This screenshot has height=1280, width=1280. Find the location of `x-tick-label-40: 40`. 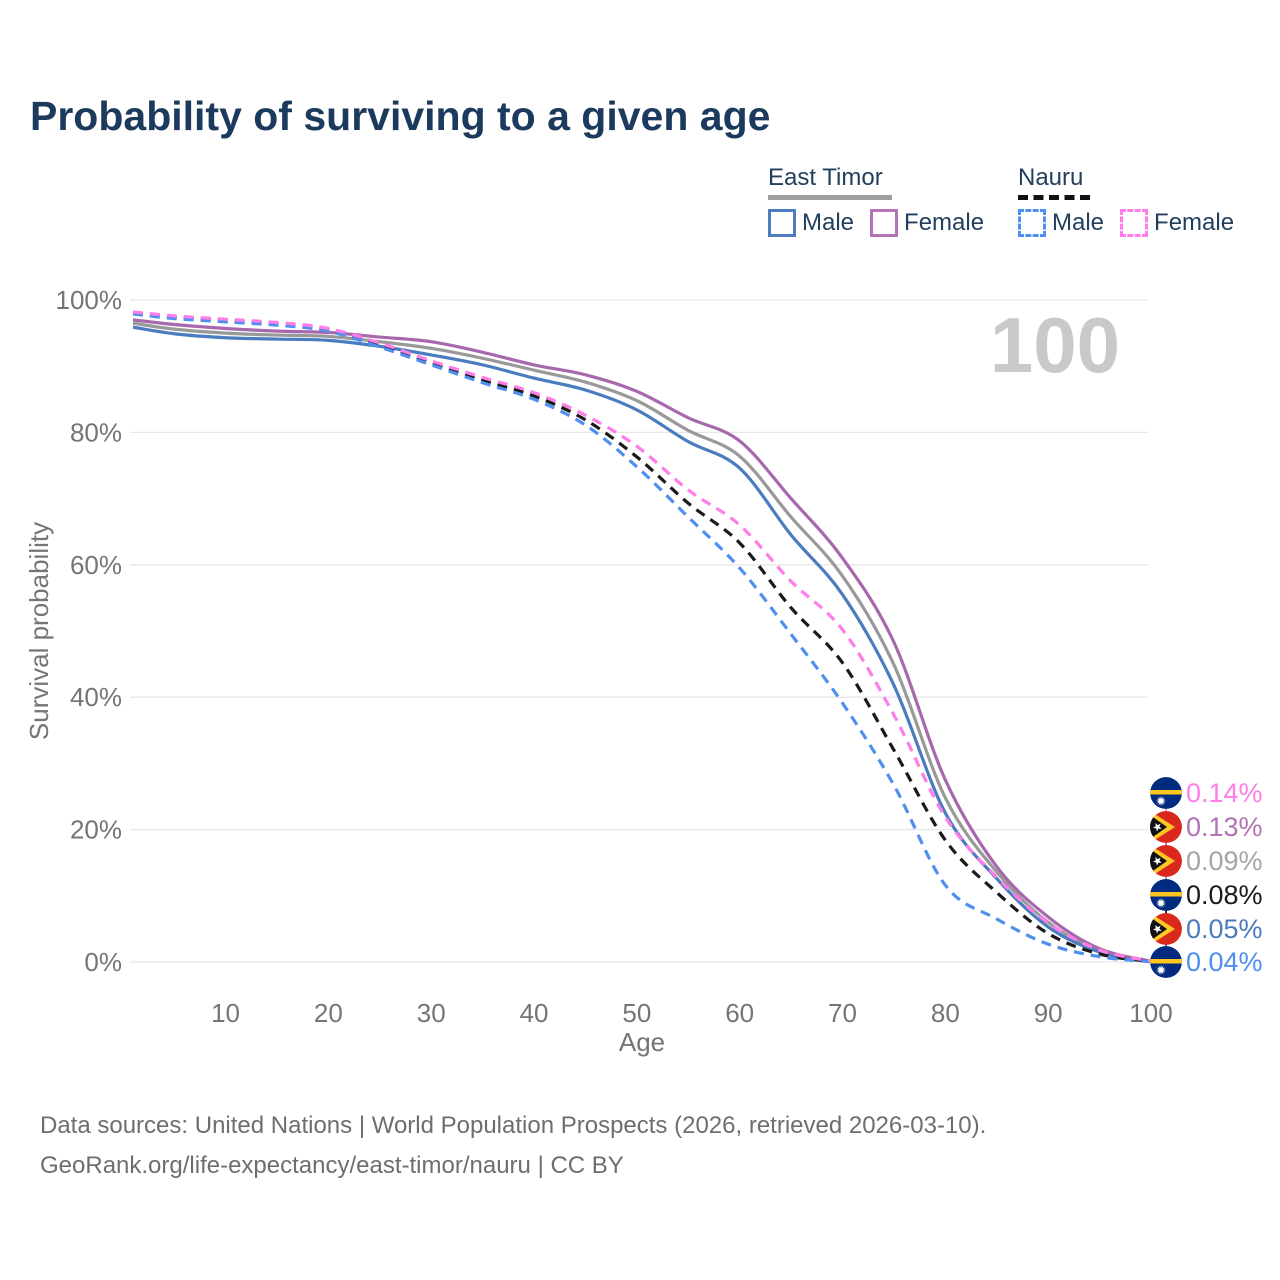

x-tick-label-40: 40 is located at coordinates (534, 1013).